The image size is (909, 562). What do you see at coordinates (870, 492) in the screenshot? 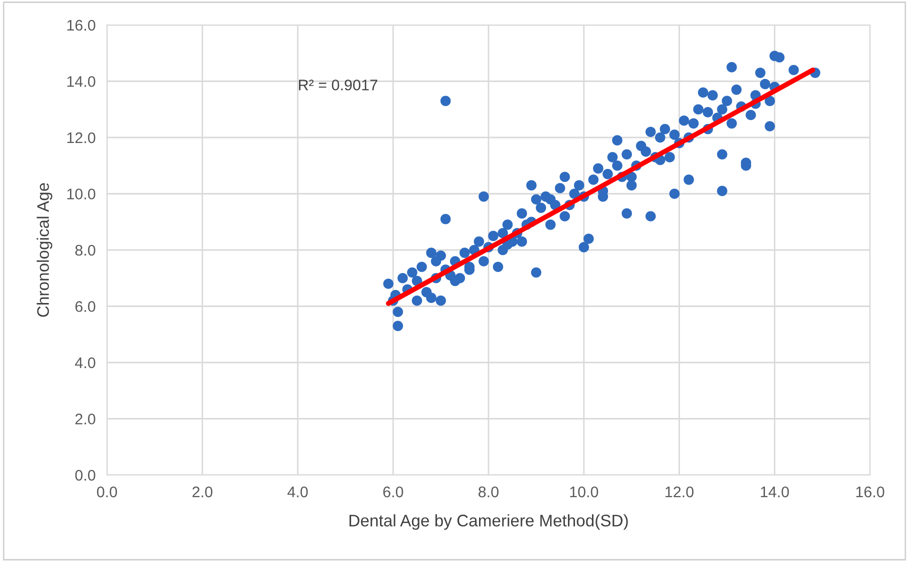
I see `x-tick-label: 16.0` at bounding box center [870, 492].